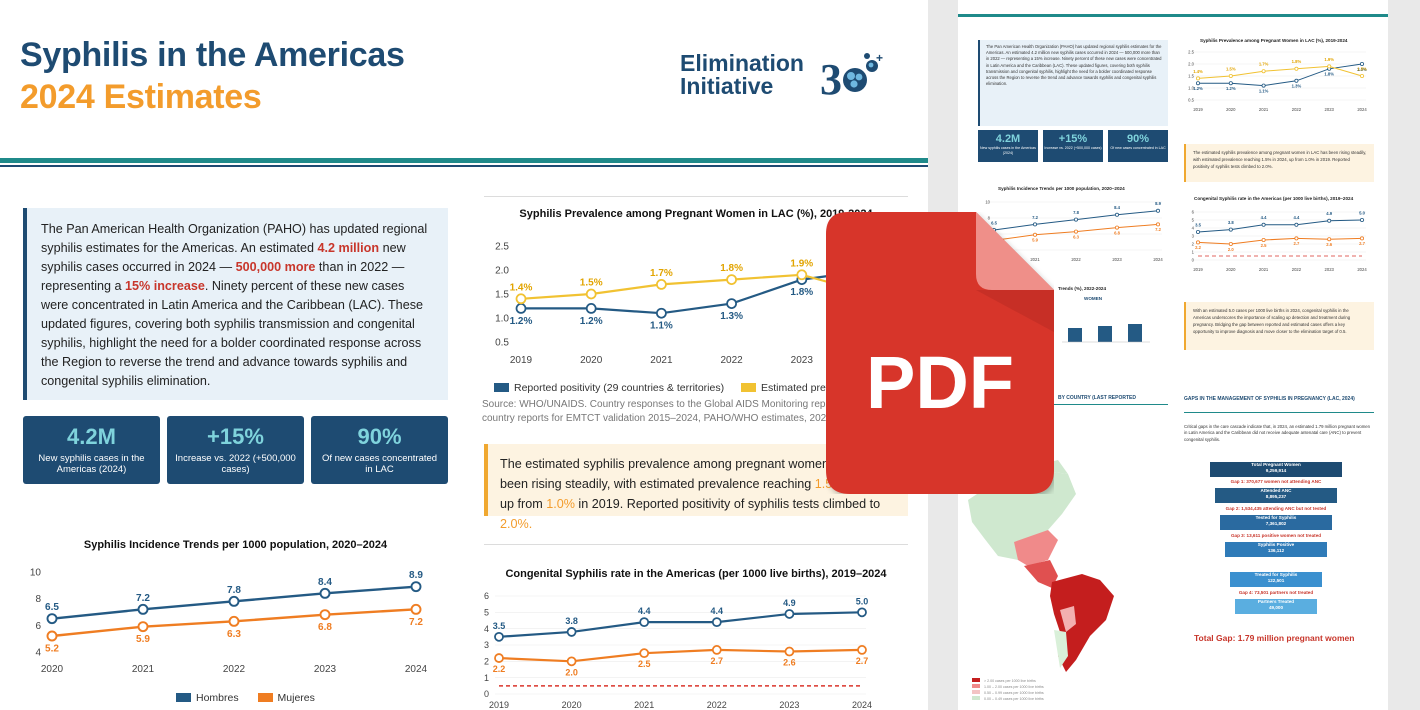  Describe the element at coordinates (862, 661) in the screenshot. I see `data-label: 2.7` at that location.